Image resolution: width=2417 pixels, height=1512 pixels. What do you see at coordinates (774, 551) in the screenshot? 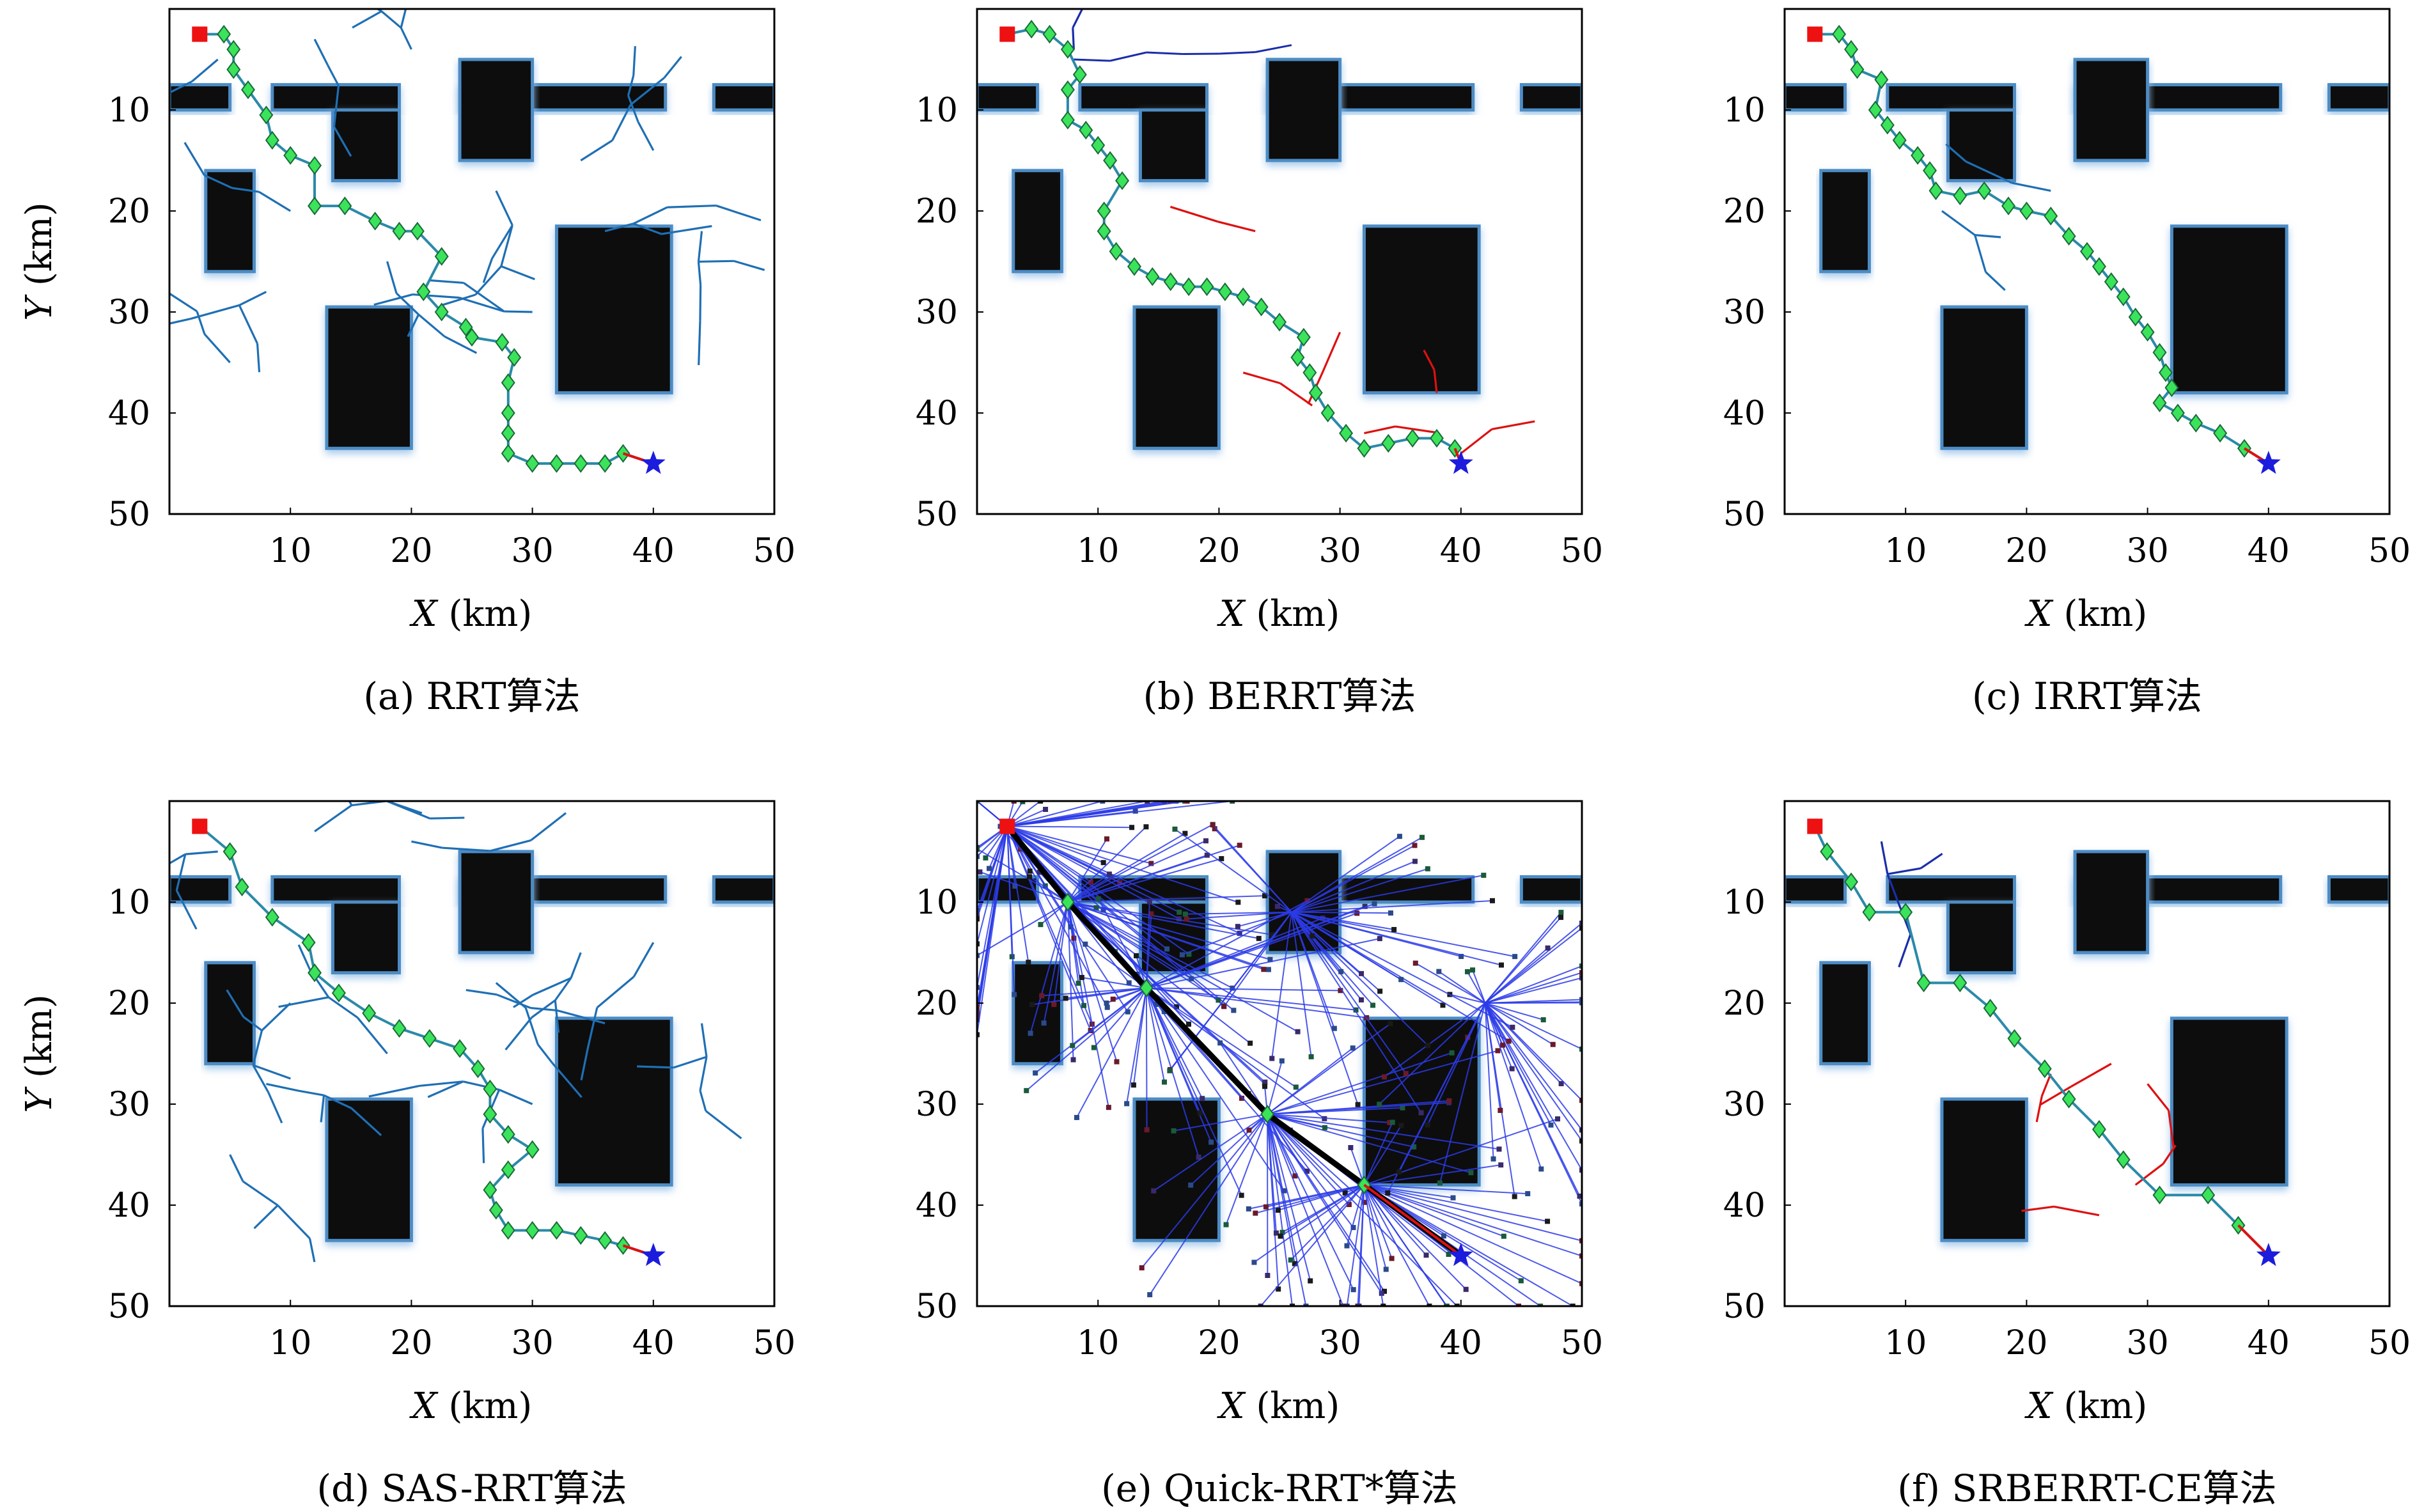
I see `x-tick-label: 50` at bounding box center [774, 551].